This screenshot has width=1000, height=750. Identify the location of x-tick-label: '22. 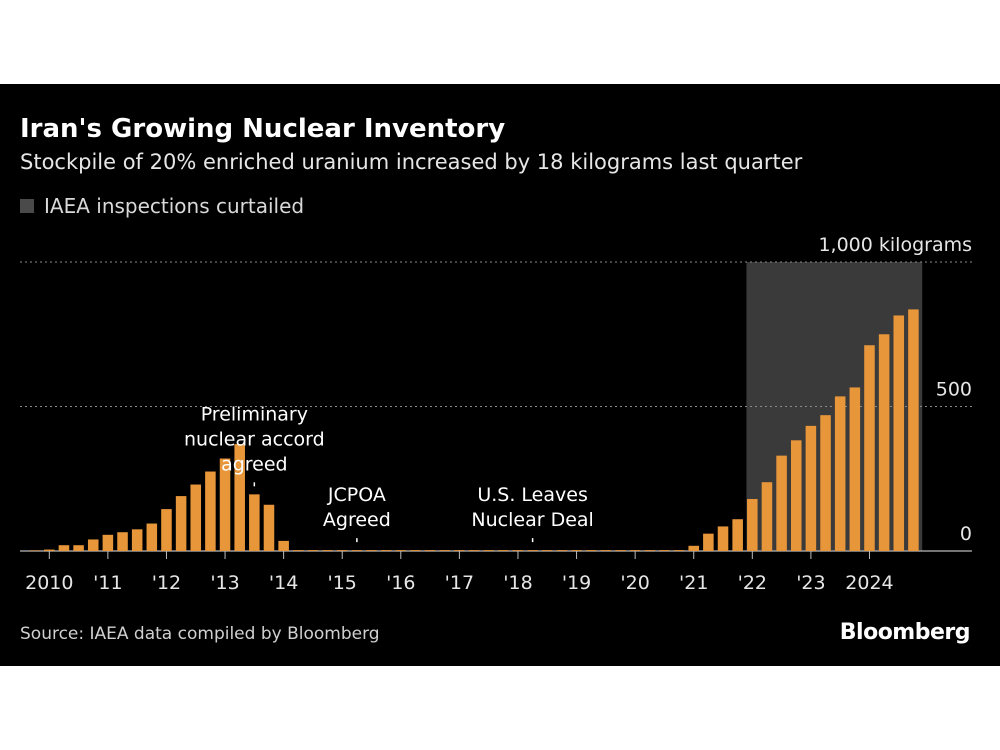
(752, 583).